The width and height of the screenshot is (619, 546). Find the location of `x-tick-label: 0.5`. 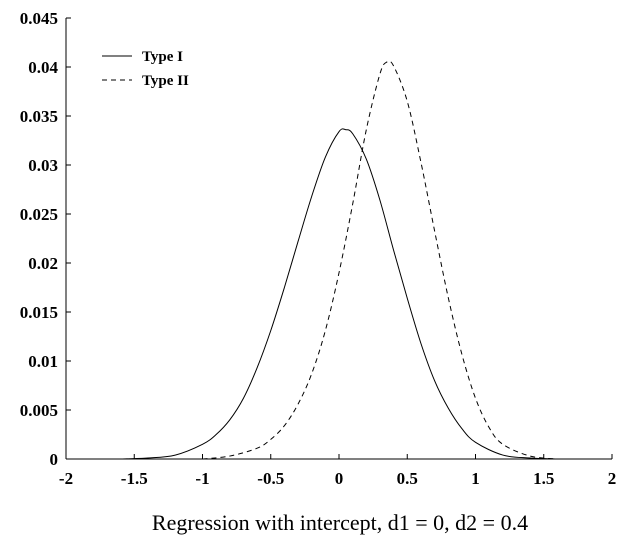

x-tick-label: 0.5 is located at coordinates (407, 478).